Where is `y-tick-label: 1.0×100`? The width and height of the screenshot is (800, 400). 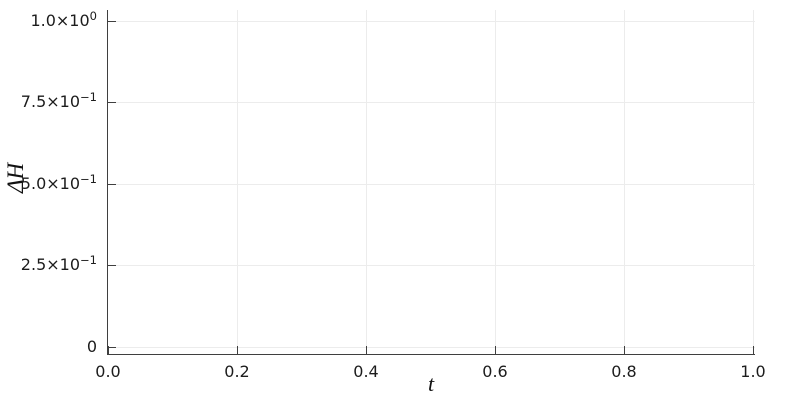 y-tick-label: 1.0×100 is located at coordinates (63, 19).